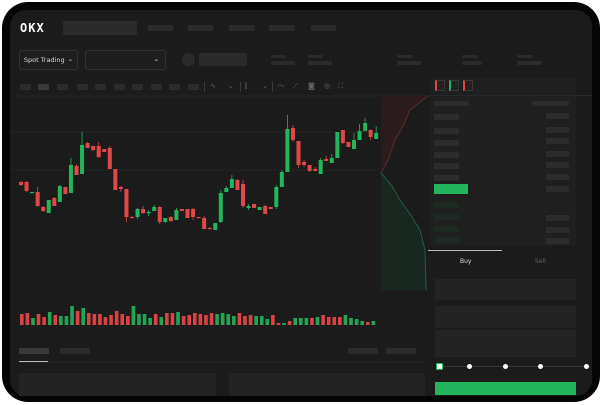  Describe the element at coordinates (540, 261) in the screenshot. I see `tab-sell: Sell` at that location.